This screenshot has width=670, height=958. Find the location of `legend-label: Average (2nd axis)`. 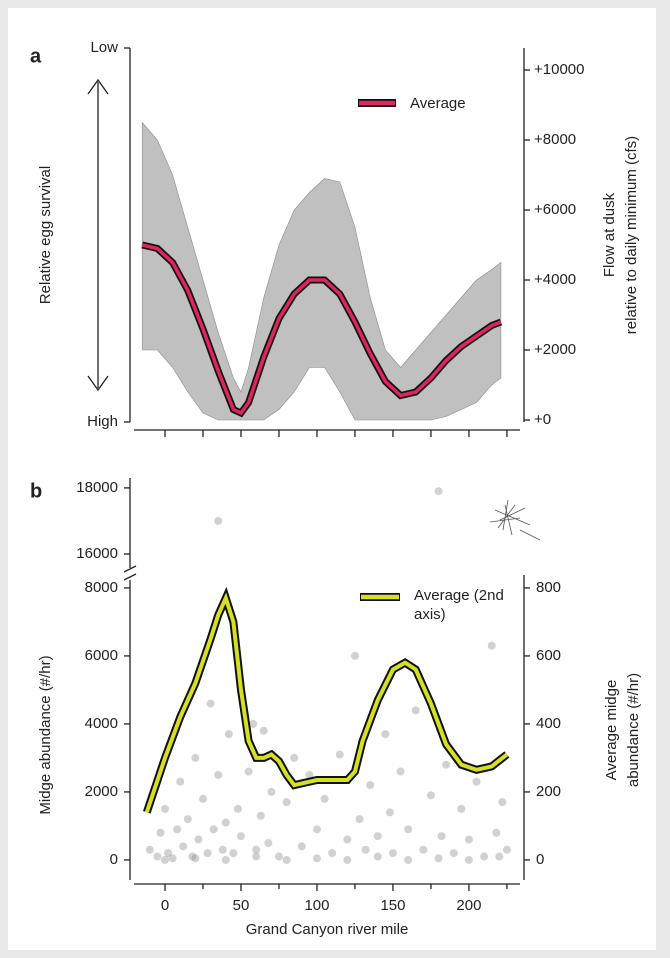

legend-label: Average (2nd axis) is located at coordinates (459, 605).